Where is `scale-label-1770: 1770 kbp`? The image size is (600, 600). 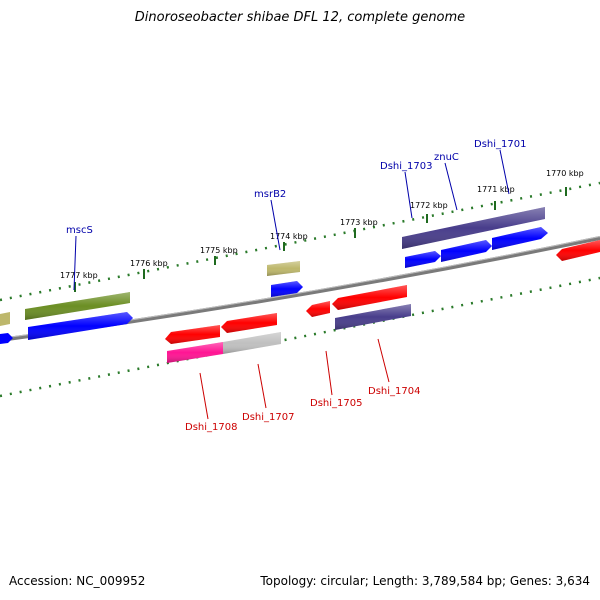 scale-label-1770: 1770 kbp is located at coordinates (565, 173).